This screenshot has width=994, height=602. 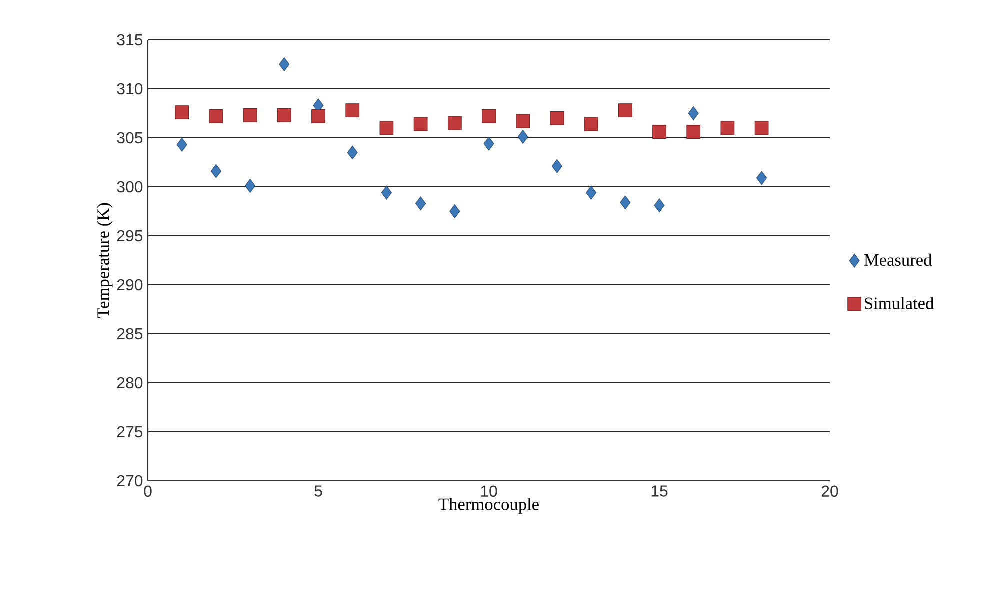 I want to click on y-tick-label: 300, so click(x=130, y=187).